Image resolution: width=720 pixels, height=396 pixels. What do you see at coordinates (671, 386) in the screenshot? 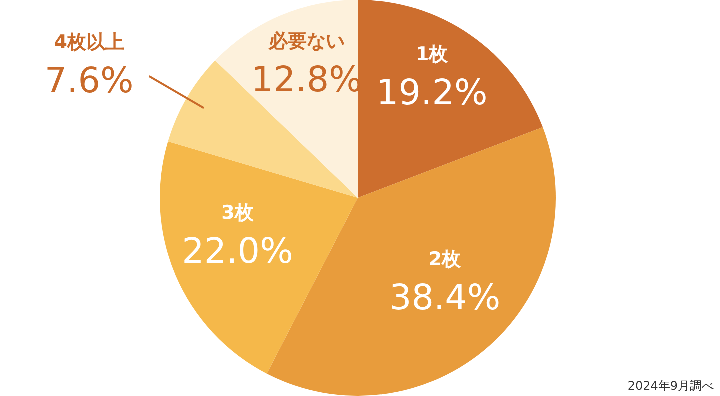
I see `text: 2024年9月調べ` at bounding box center [671, 386].